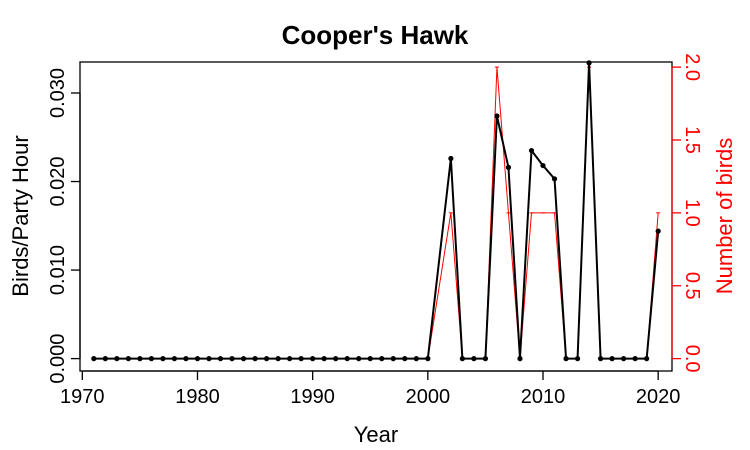 The image size is (750, 450). Describe the element at coordinates (58, 93) in the screenshot. I see `y-tick-label: 0.030` at that location.